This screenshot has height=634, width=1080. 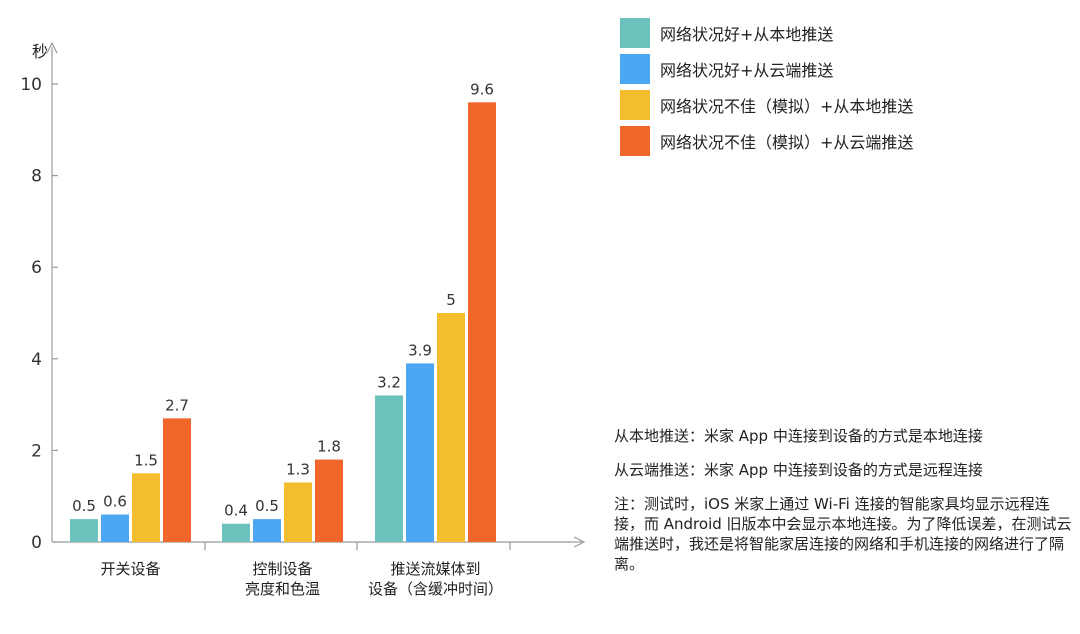 What do you see at coordinates (451, 300) in the screenshot?
I see `bar-value-label: 5` at bounding box center [451, 300].